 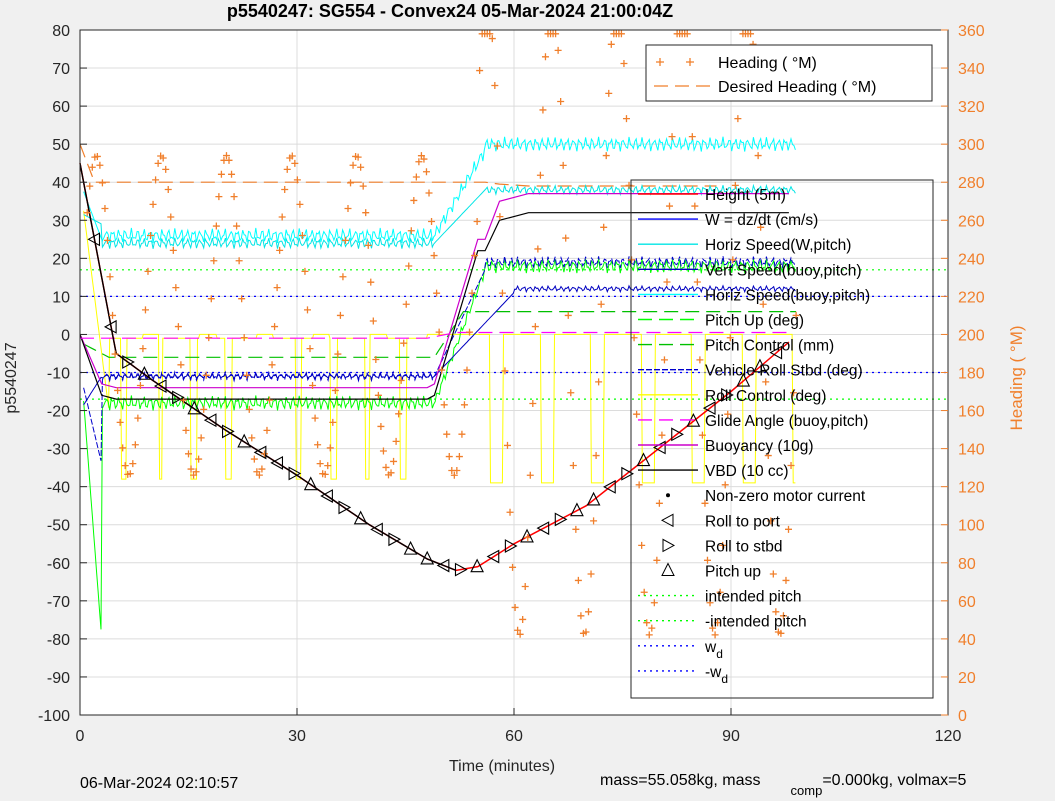 What do you see at coordinates (784, 371) in the screenshot?
I see `legend-label: Vehicle Roll Stbd (deg)` at bounding box center [784, 371].